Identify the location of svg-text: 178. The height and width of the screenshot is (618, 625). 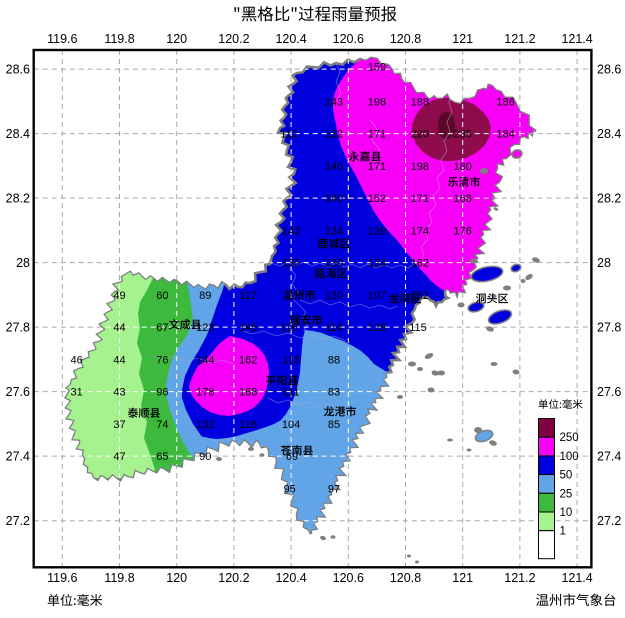
(205, 393).